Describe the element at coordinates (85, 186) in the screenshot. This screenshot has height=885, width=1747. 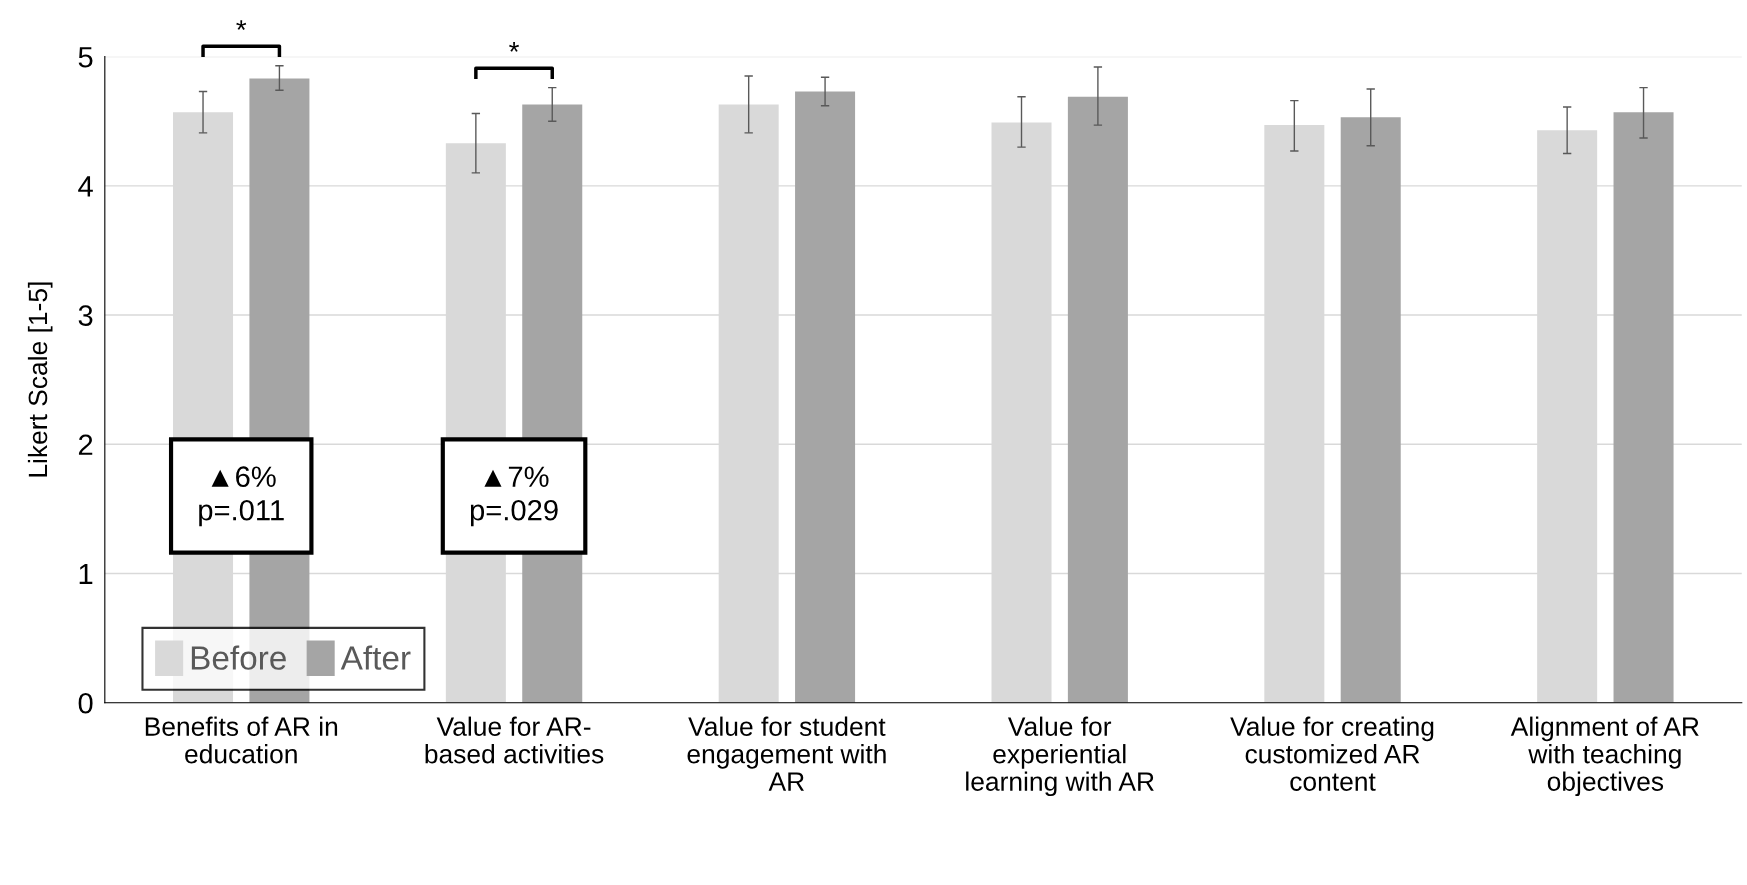
I see `y-tick-label: 4` at that location.